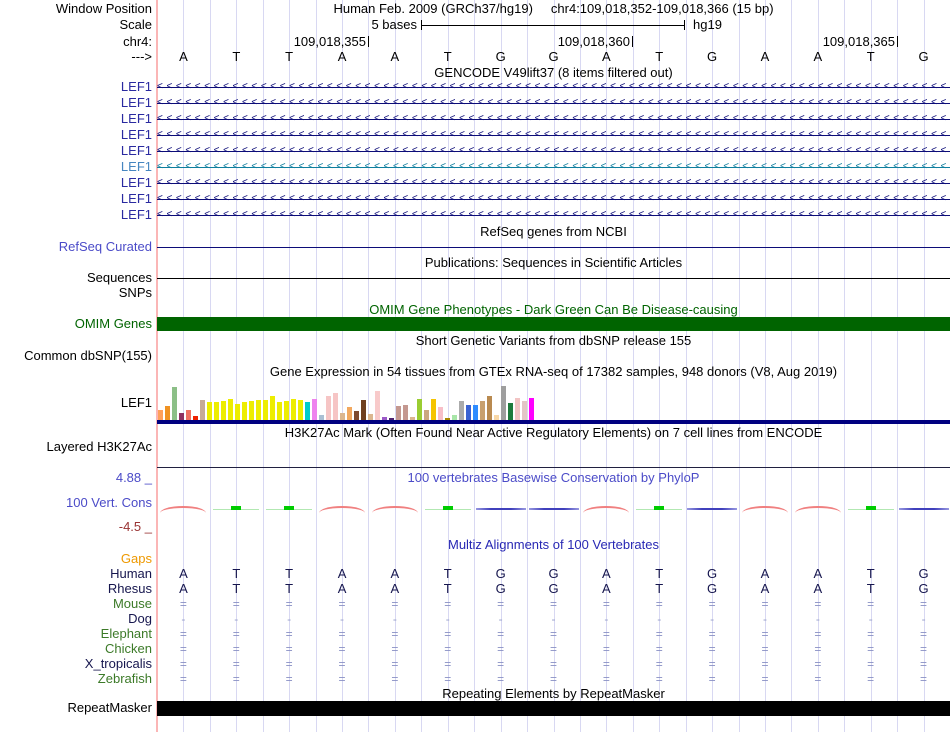 The height and width of the screenshot is (732, 950). I want to click on gtex-baseline, so click(553, 422).